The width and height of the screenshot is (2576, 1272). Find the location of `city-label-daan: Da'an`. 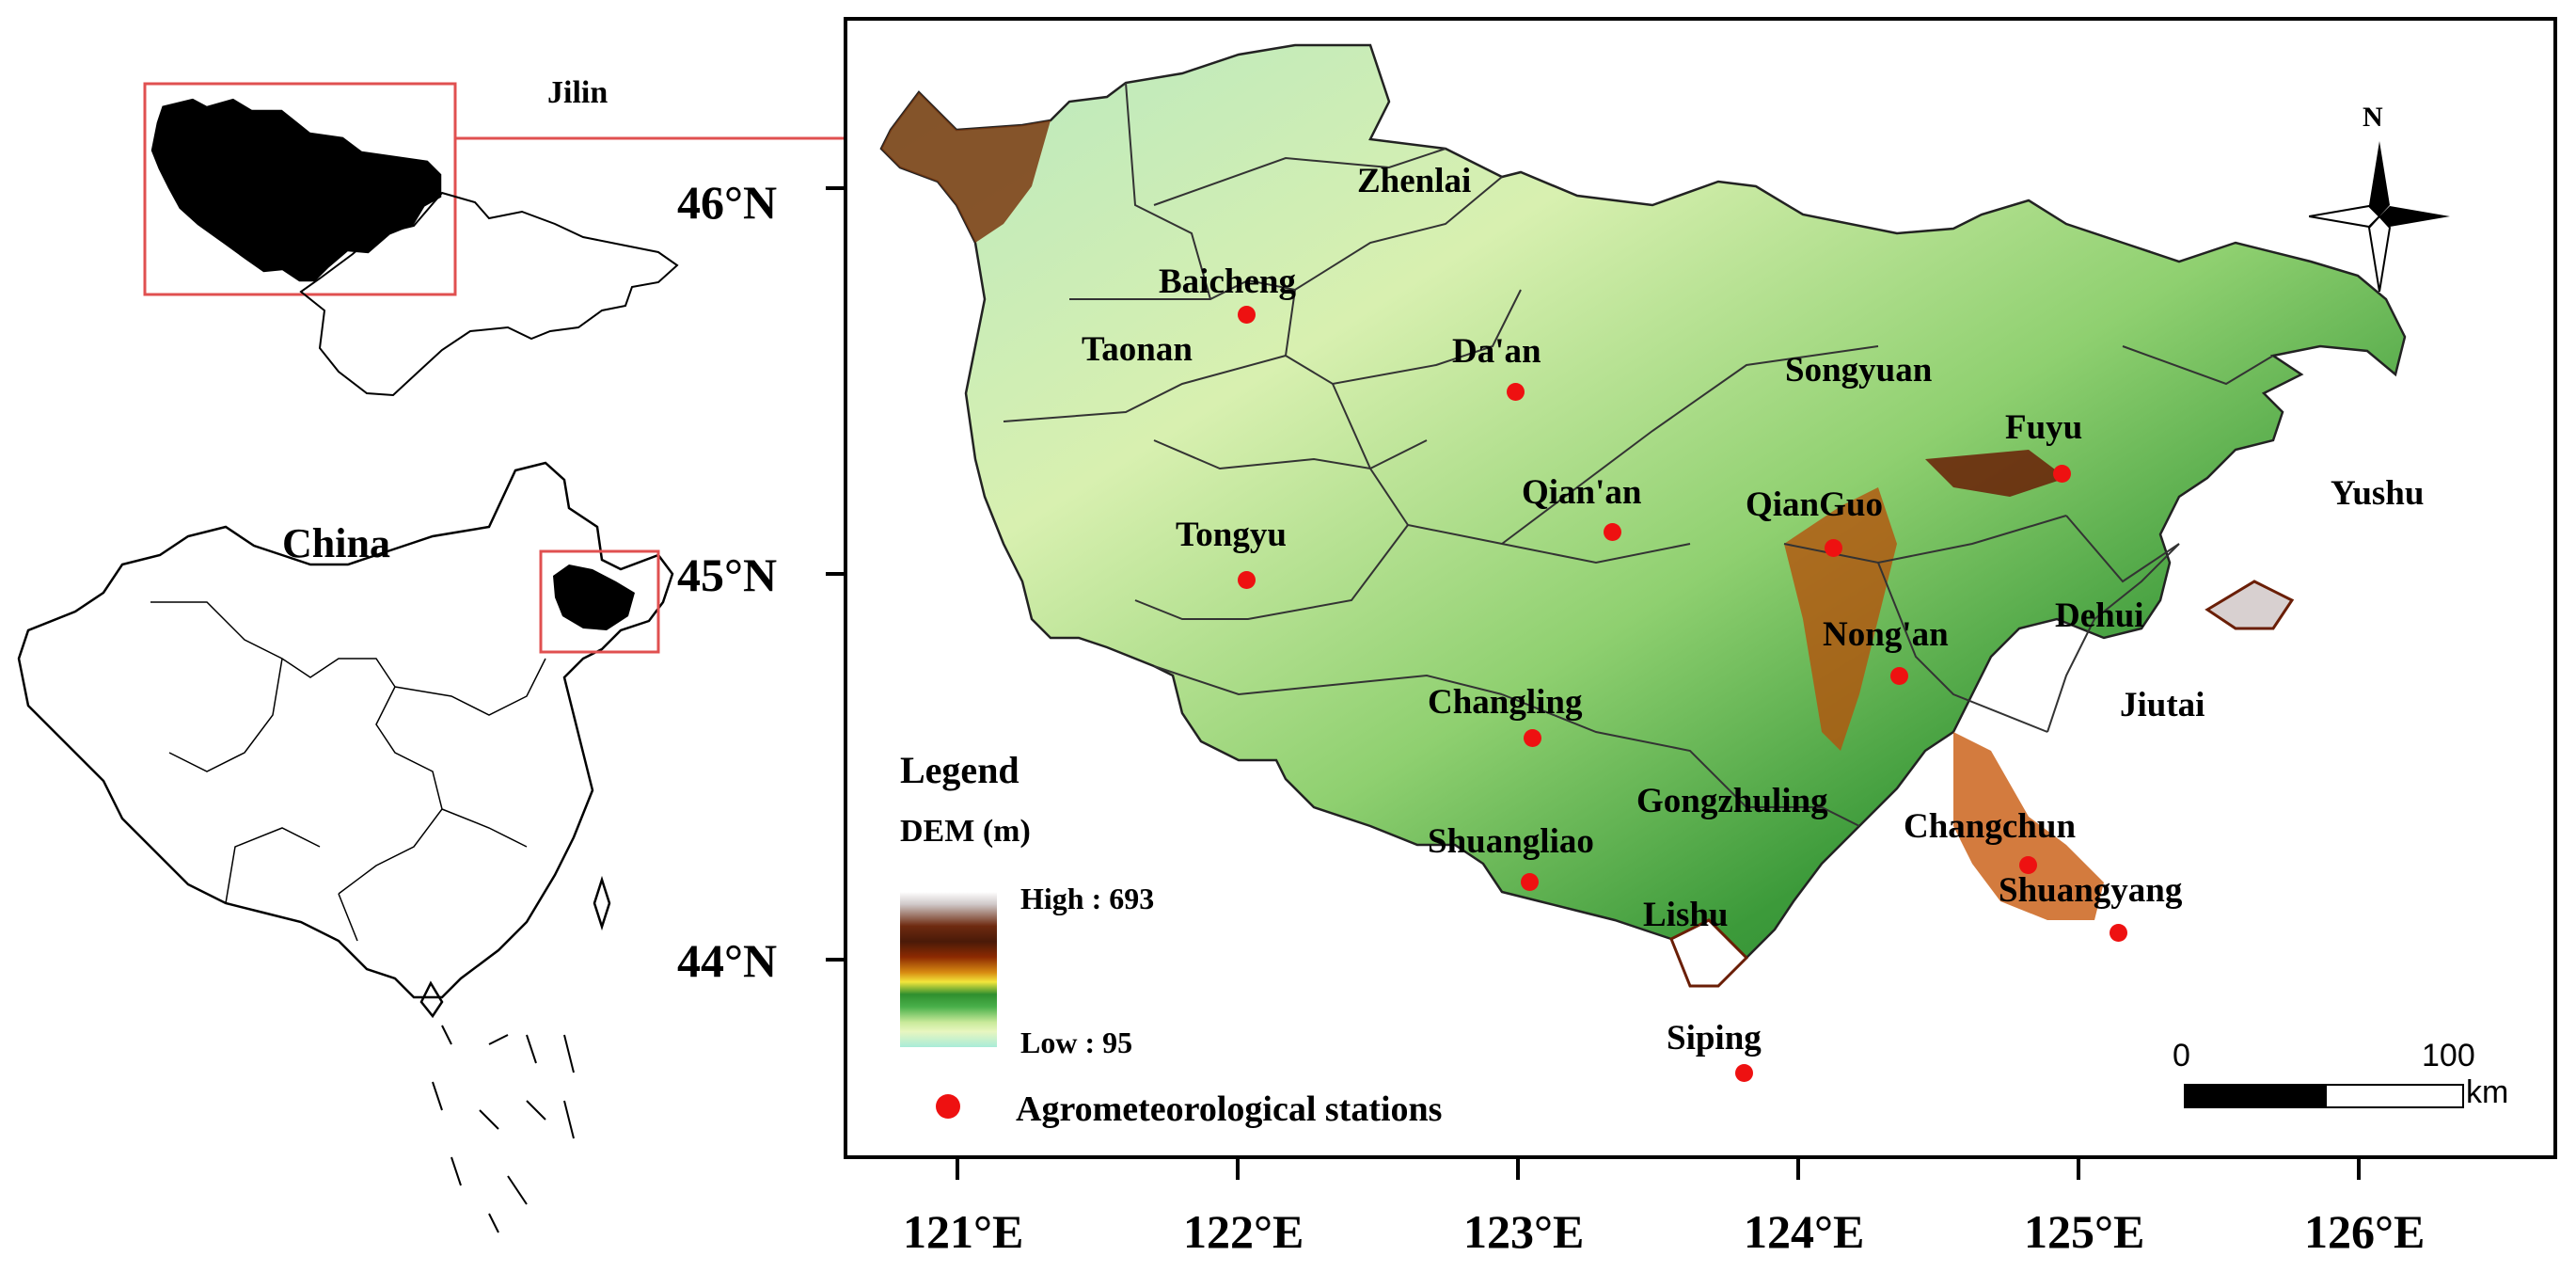

city-label-daan: Da'an is located at coordinates (1496, 351).